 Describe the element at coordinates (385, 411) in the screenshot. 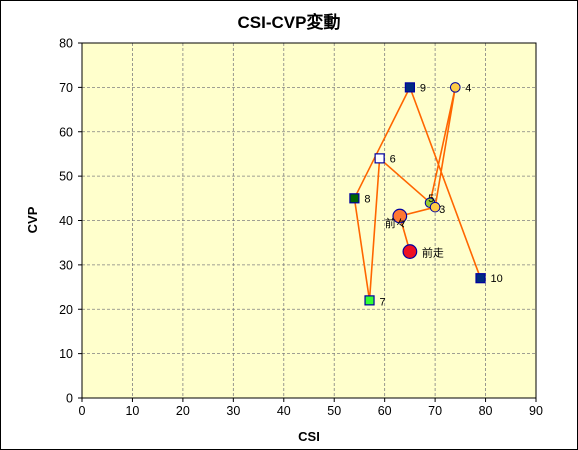

I see `x-tick-label: 60` at that location.